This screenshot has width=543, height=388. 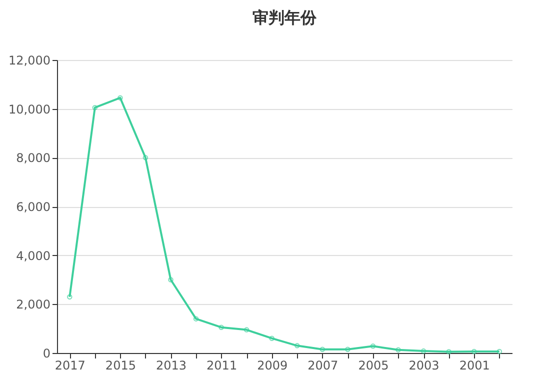 I want to click on x-tick-label: 2005, so click(x=373, y=365).